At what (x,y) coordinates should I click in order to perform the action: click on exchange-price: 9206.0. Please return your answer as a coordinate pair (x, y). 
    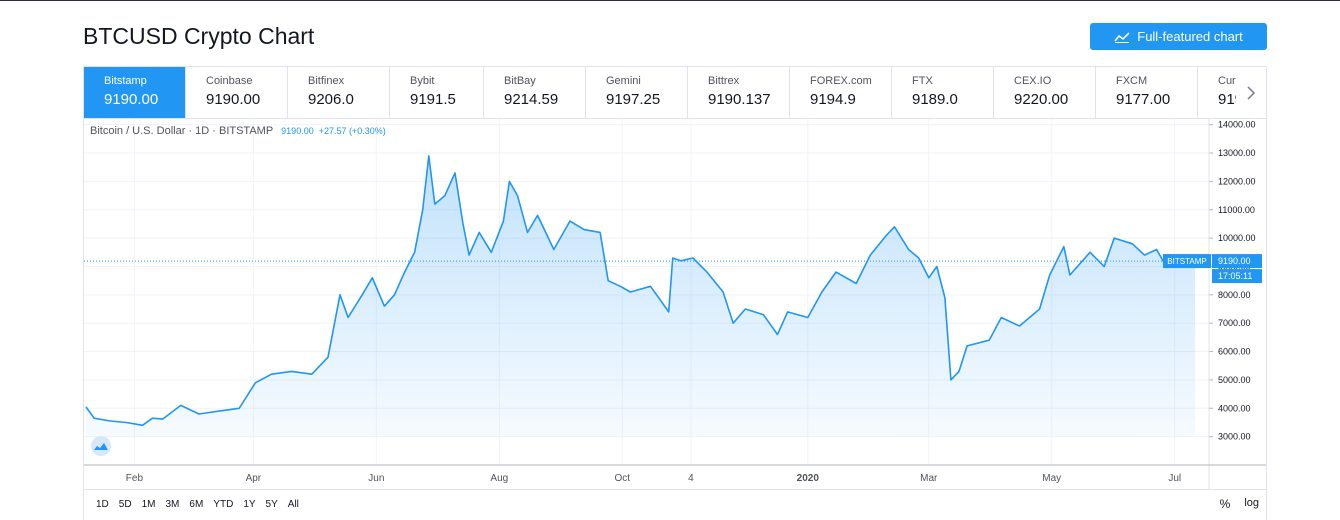
    Looking at the image, I should click on (331, 99).